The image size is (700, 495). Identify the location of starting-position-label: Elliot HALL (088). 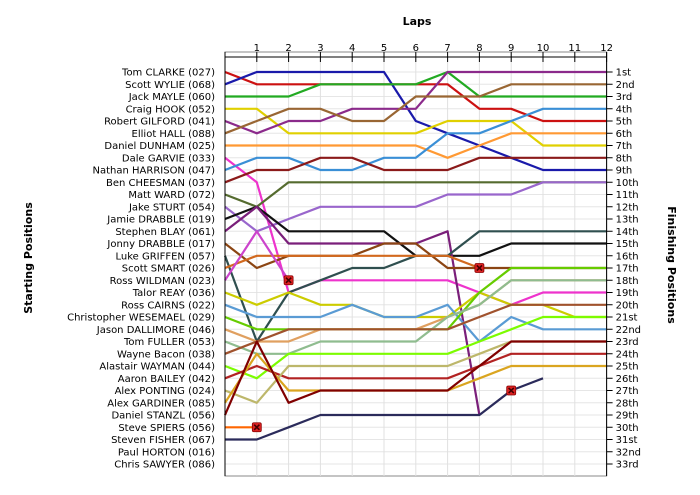
(174, 134).